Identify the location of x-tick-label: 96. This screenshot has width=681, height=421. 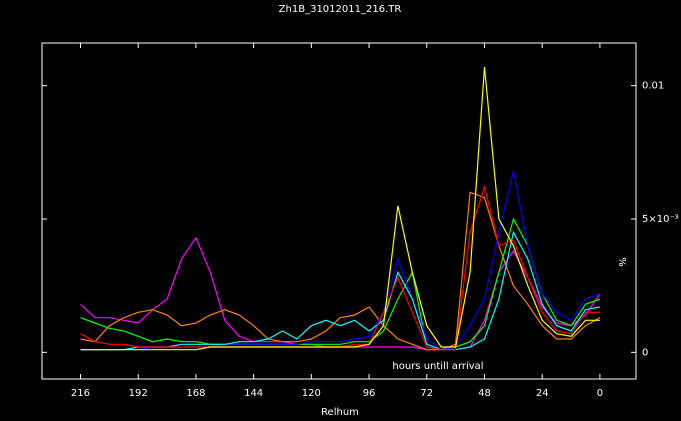
(369, 393).